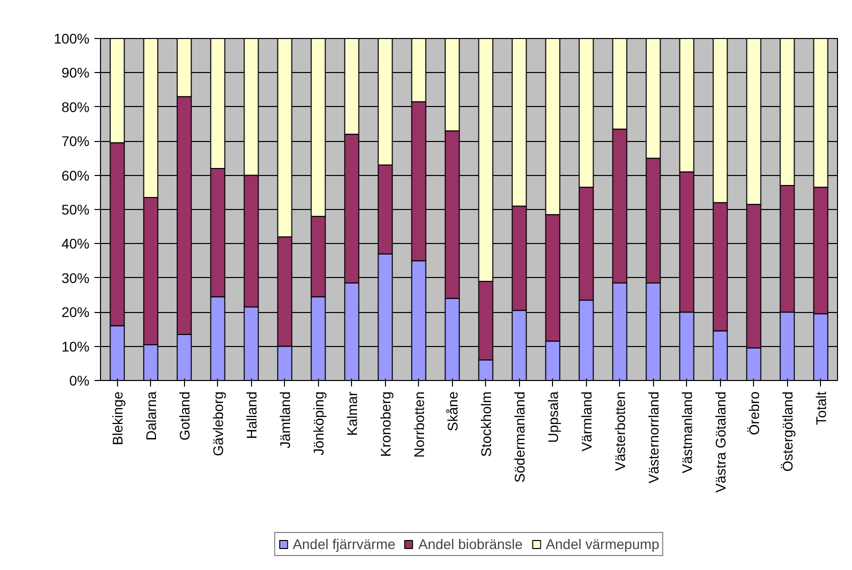  Describe the element at coordinates (318, 424) in the screenshot. I see `x-tick-label: Jönköping` at that location.